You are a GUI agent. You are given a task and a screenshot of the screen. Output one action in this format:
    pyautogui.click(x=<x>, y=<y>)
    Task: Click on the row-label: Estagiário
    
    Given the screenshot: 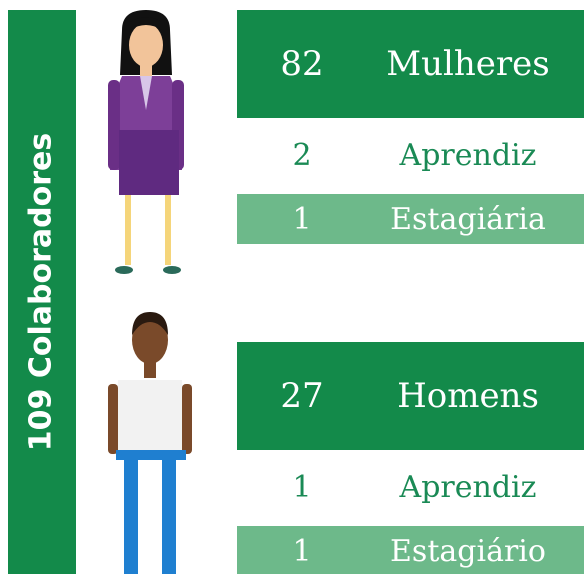 What is the action you would take?
    pyautogui.click(x=468, y=551)
    